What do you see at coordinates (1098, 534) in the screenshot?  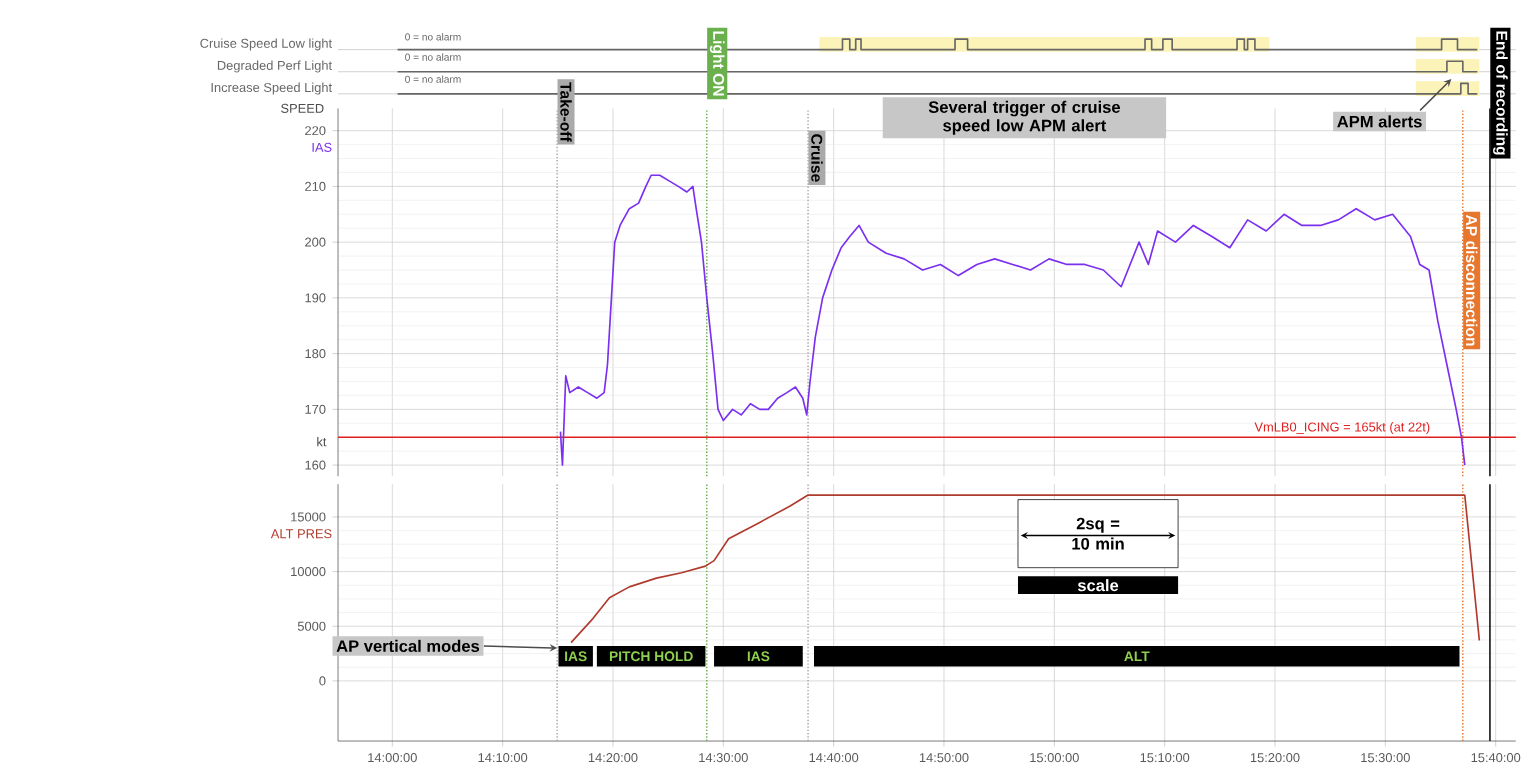 I see `annotation: 2sq = 10 min` at bounding box center [1098, 534].